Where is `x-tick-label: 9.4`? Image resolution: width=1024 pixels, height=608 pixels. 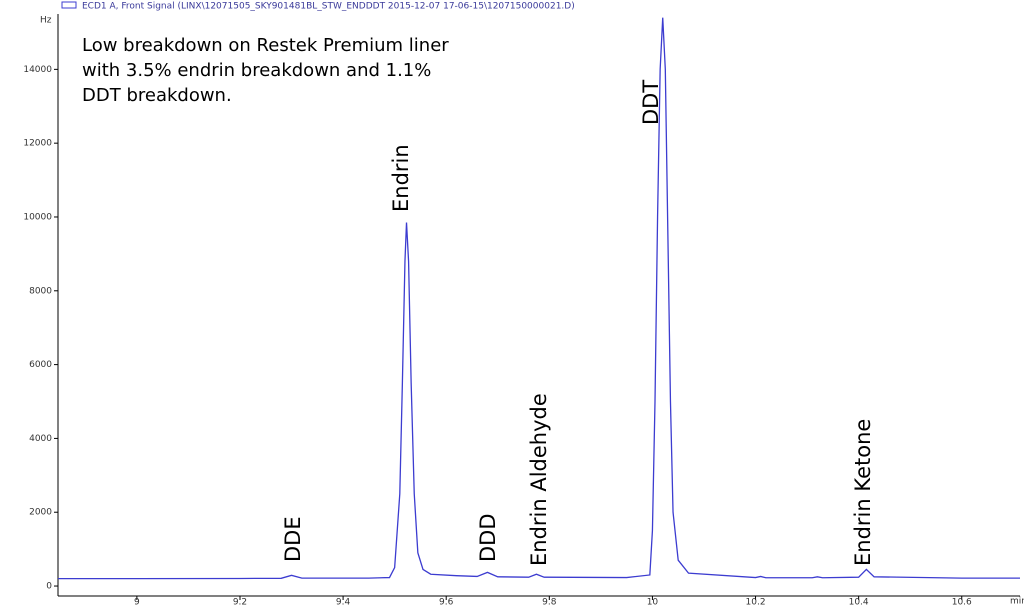 x-tick-label: 9.4 is located at coordinates (343, 603).